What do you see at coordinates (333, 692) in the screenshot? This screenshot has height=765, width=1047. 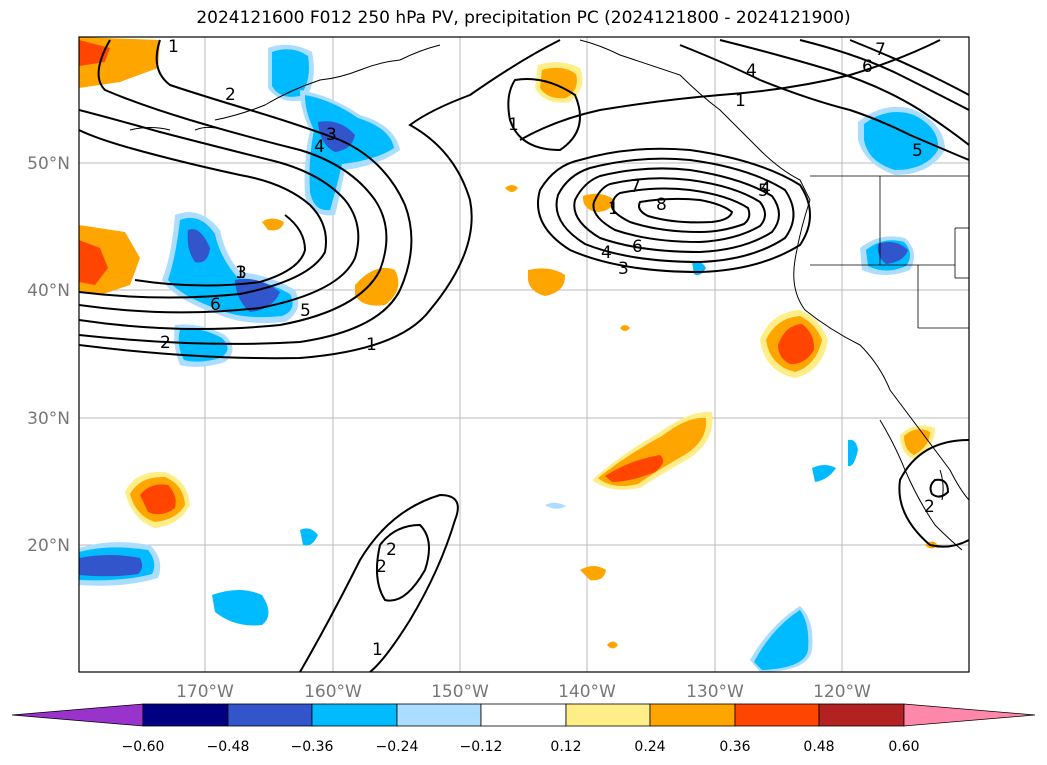 I see `lon-label-160w: 160°W` at bounding box center [333, 692].